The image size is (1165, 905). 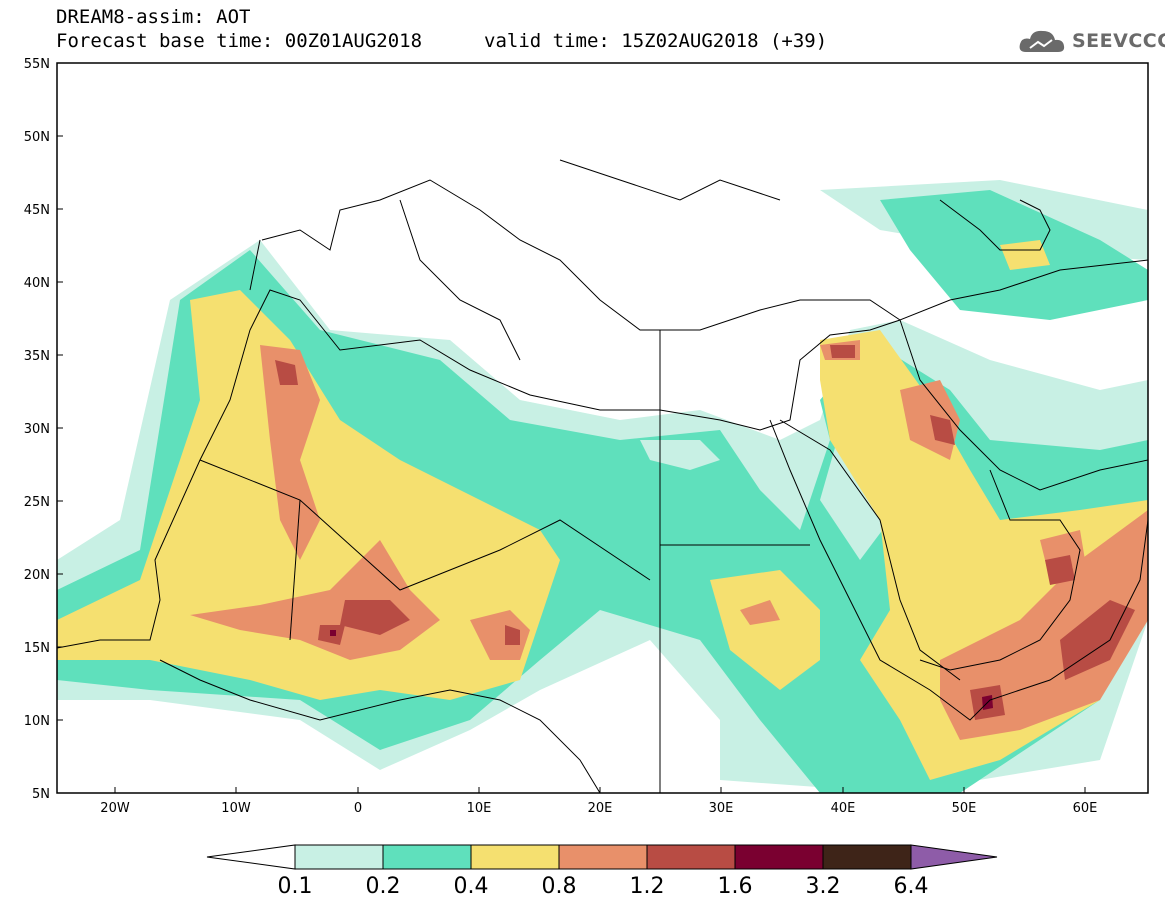 What do you see at coordinates (911, 886) in the screenshot?
I see `colorbar-label: 6.4` at bounding box center [911, 886].